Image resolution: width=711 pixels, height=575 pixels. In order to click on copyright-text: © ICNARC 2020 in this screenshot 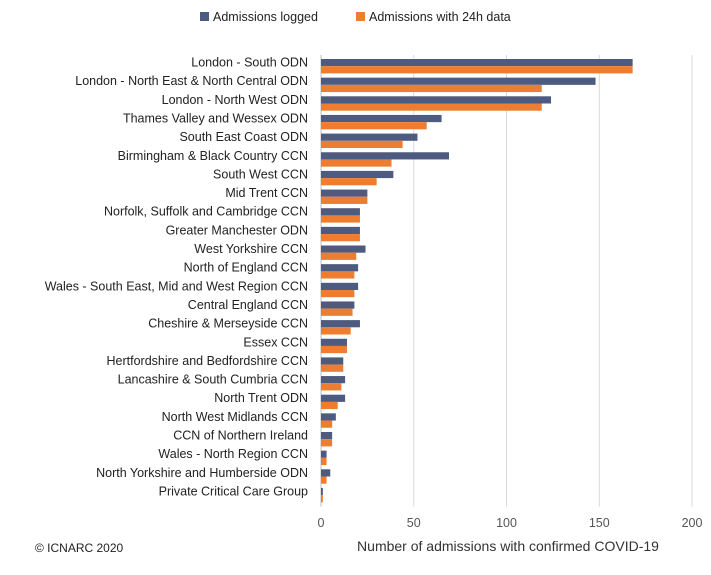, I will do `click(79, 548)`.